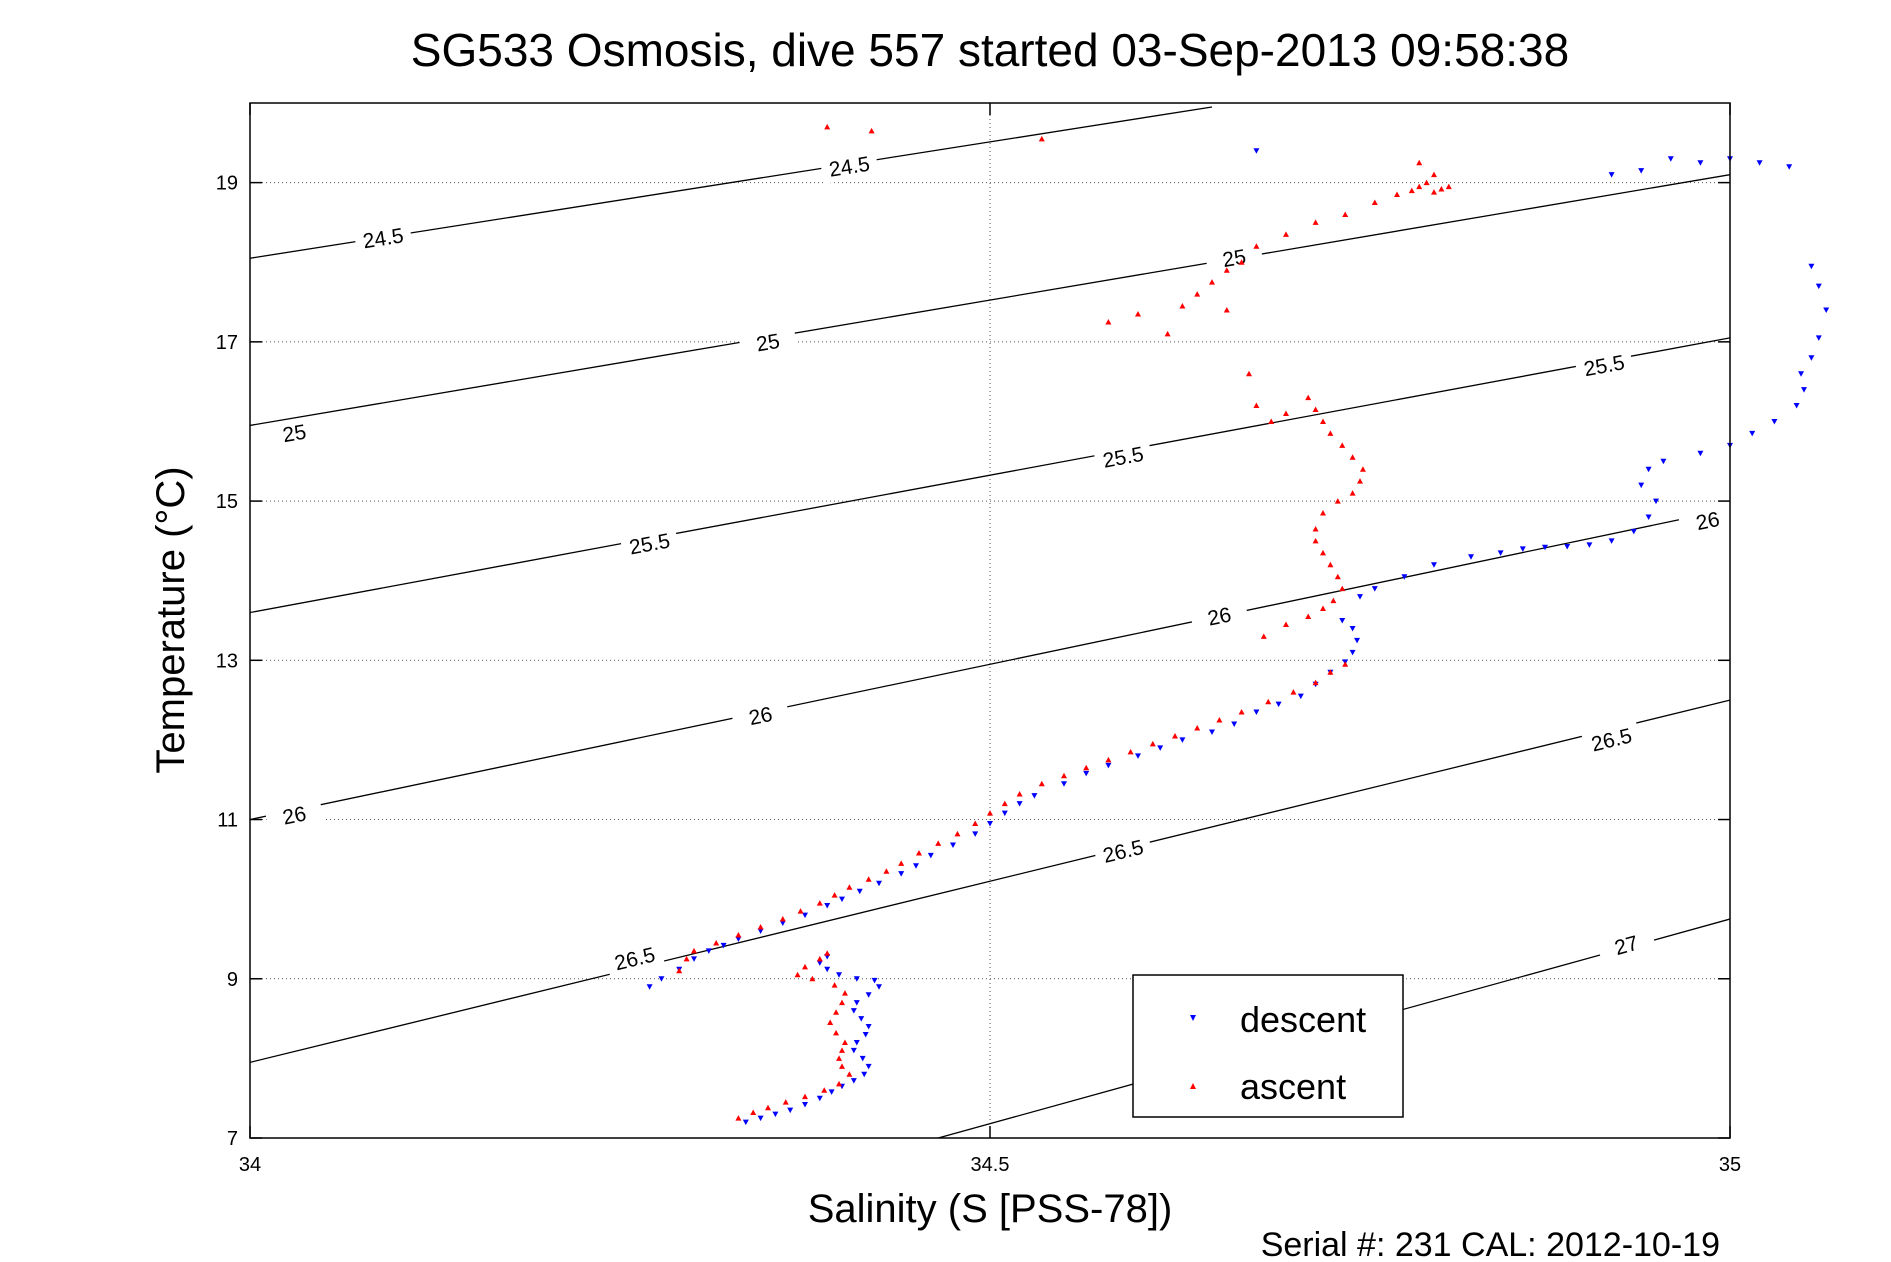 The image size is (1891, 1262). I want to click on contour-label-25-1: 25, so click(768, 343).